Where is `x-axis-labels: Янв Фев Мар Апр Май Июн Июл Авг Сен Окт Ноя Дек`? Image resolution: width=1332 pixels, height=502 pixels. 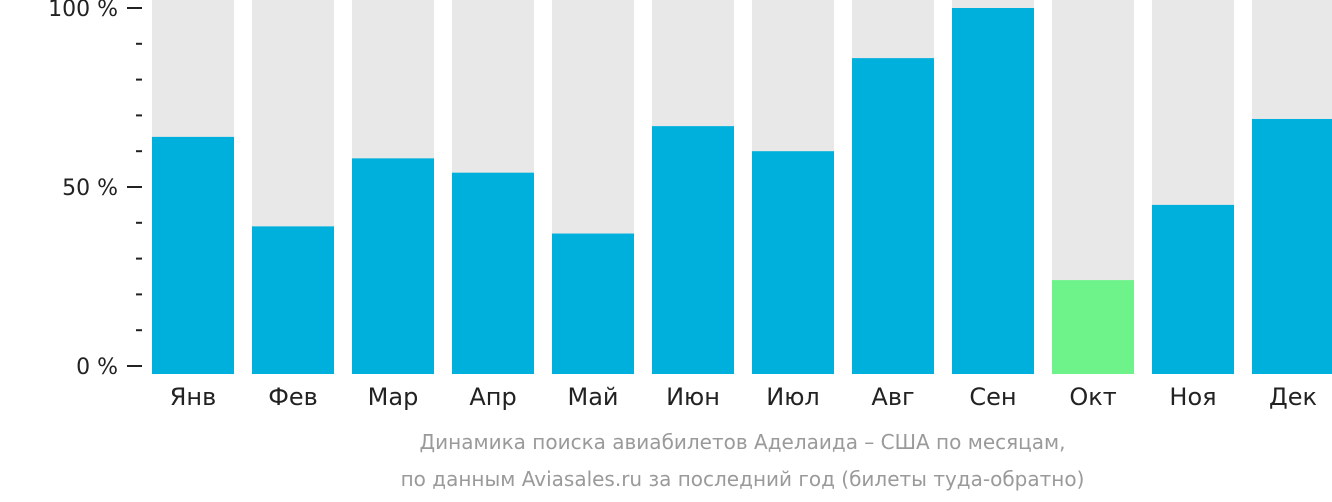
x-axis-labels: Янв Фев Мар Апр Май Июн Июл Авг Сен Окт Ноя Дек is located at coordinates (743, 397).